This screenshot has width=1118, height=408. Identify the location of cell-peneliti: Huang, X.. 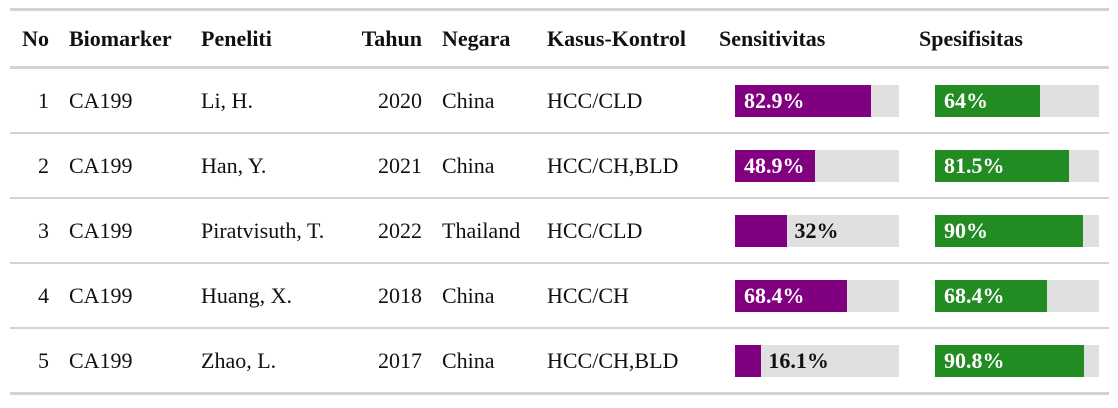
(247, 295).